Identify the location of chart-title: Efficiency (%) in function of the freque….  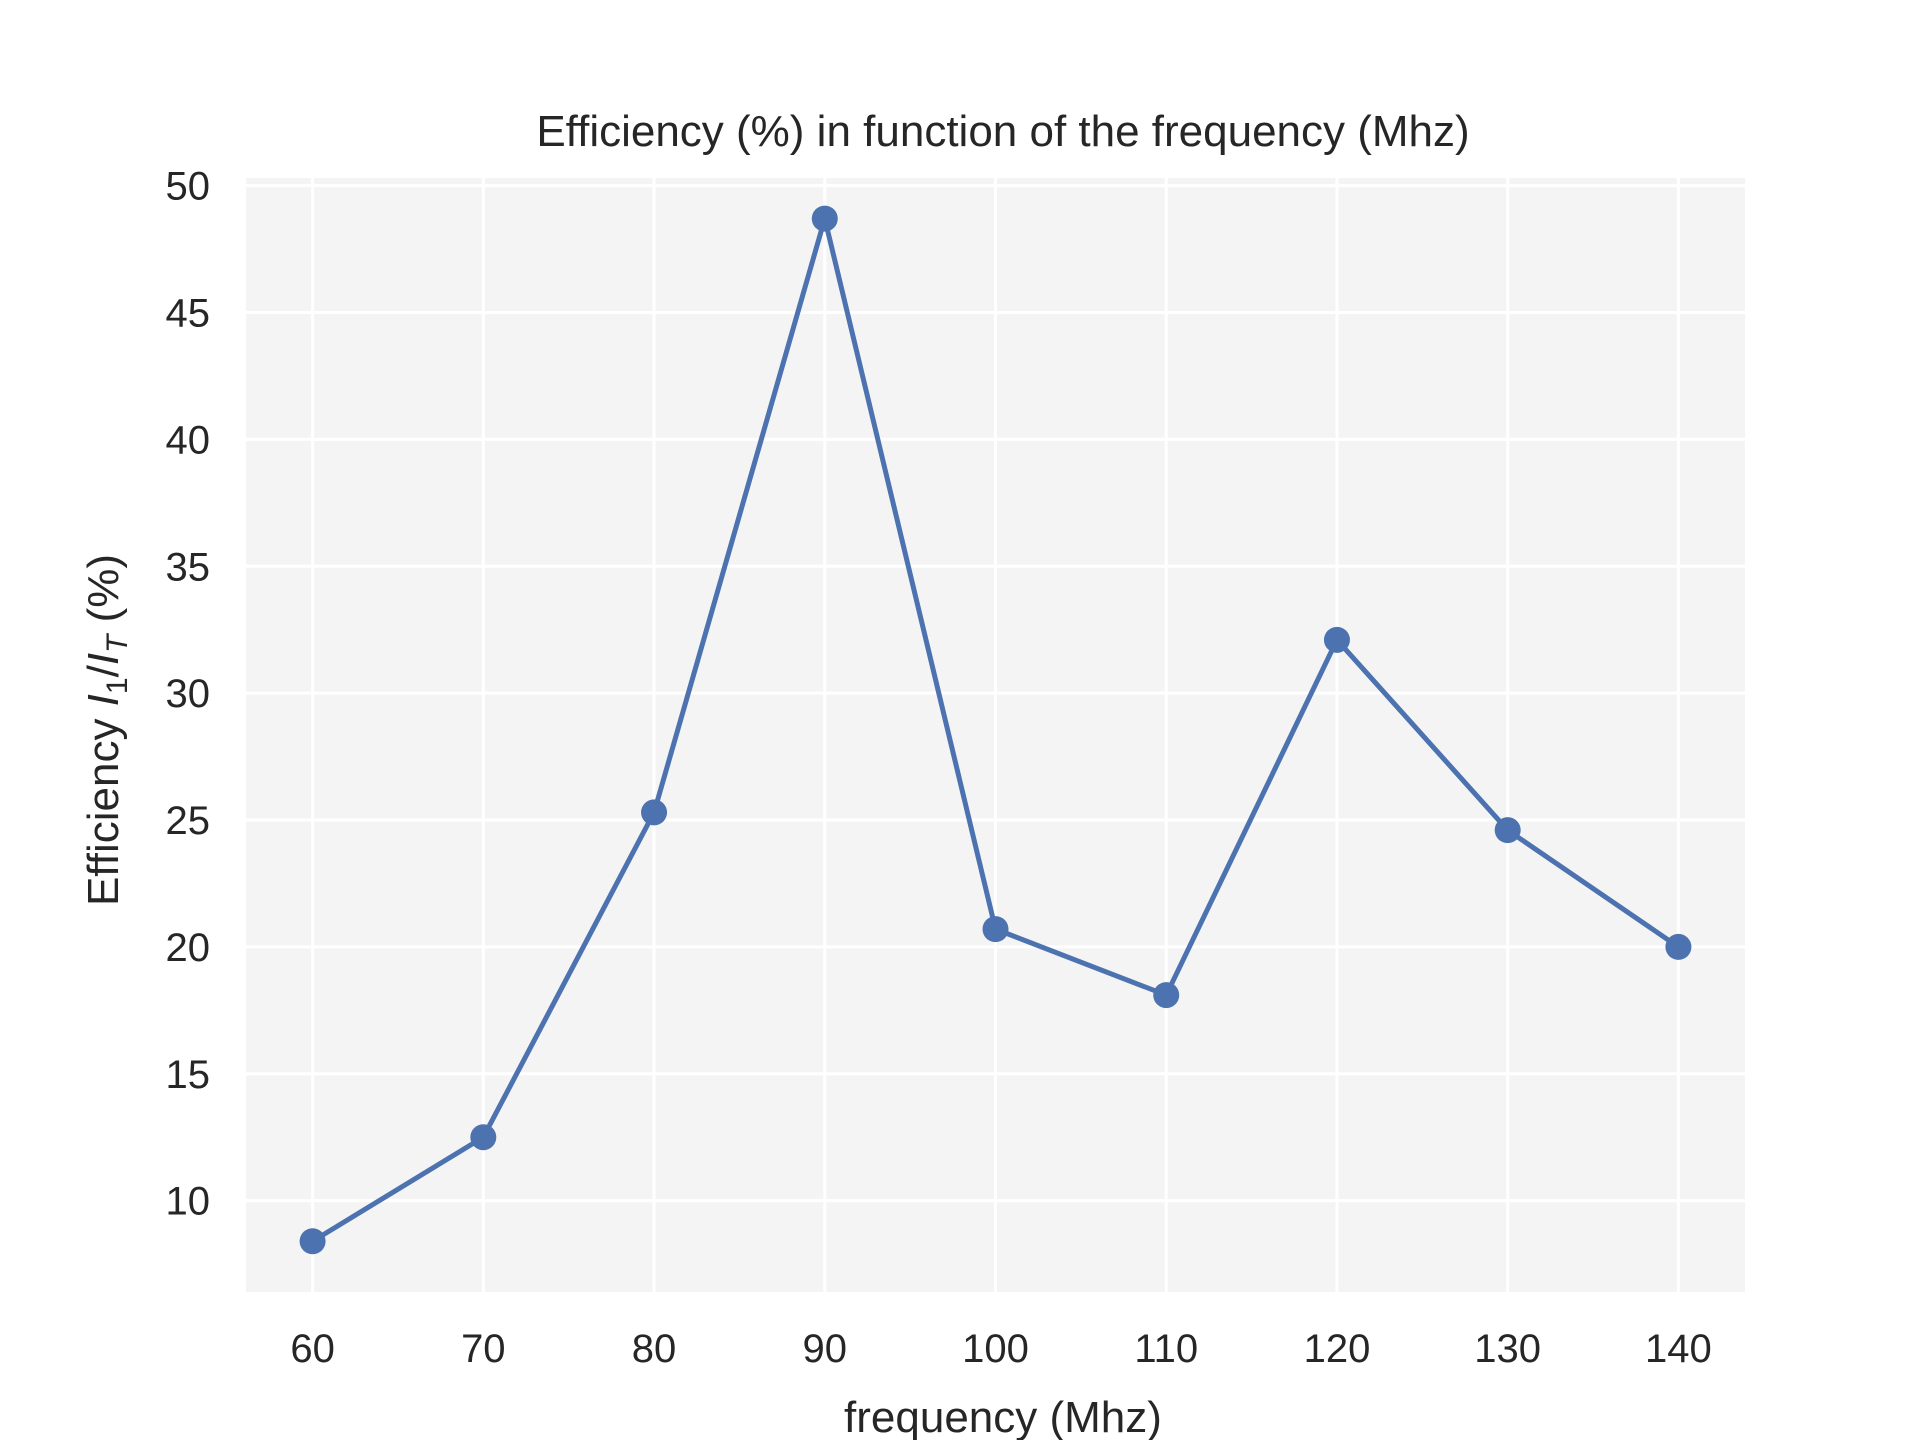
(1002, 131).